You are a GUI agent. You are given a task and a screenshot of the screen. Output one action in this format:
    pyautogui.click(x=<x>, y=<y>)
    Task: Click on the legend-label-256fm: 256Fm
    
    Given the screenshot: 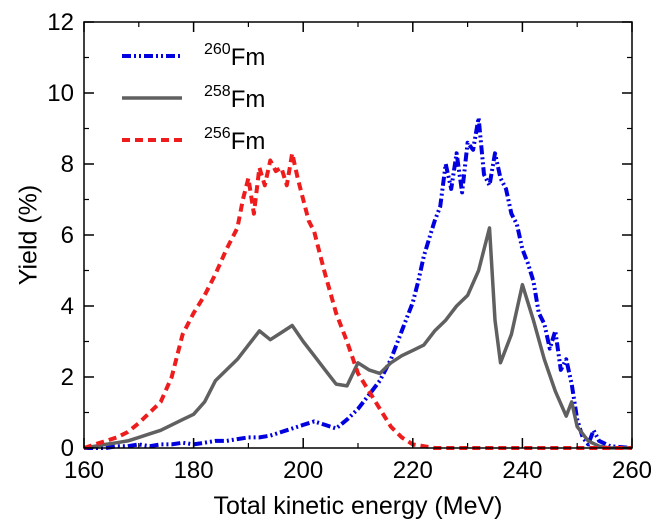 What is the action you would take?
    pyautogui.click(x=234, y=140)
    